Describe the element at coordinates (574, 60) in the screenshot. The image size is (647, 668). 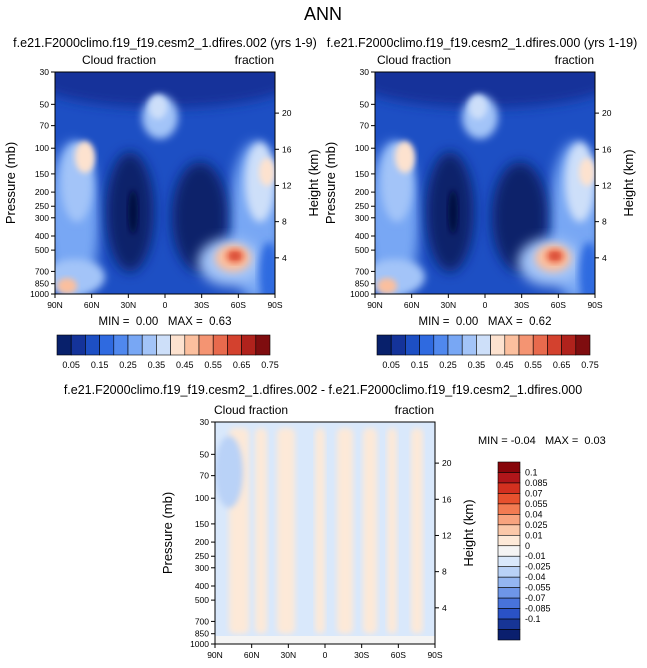
I see `panel-2-right-label: fraction` at that location.